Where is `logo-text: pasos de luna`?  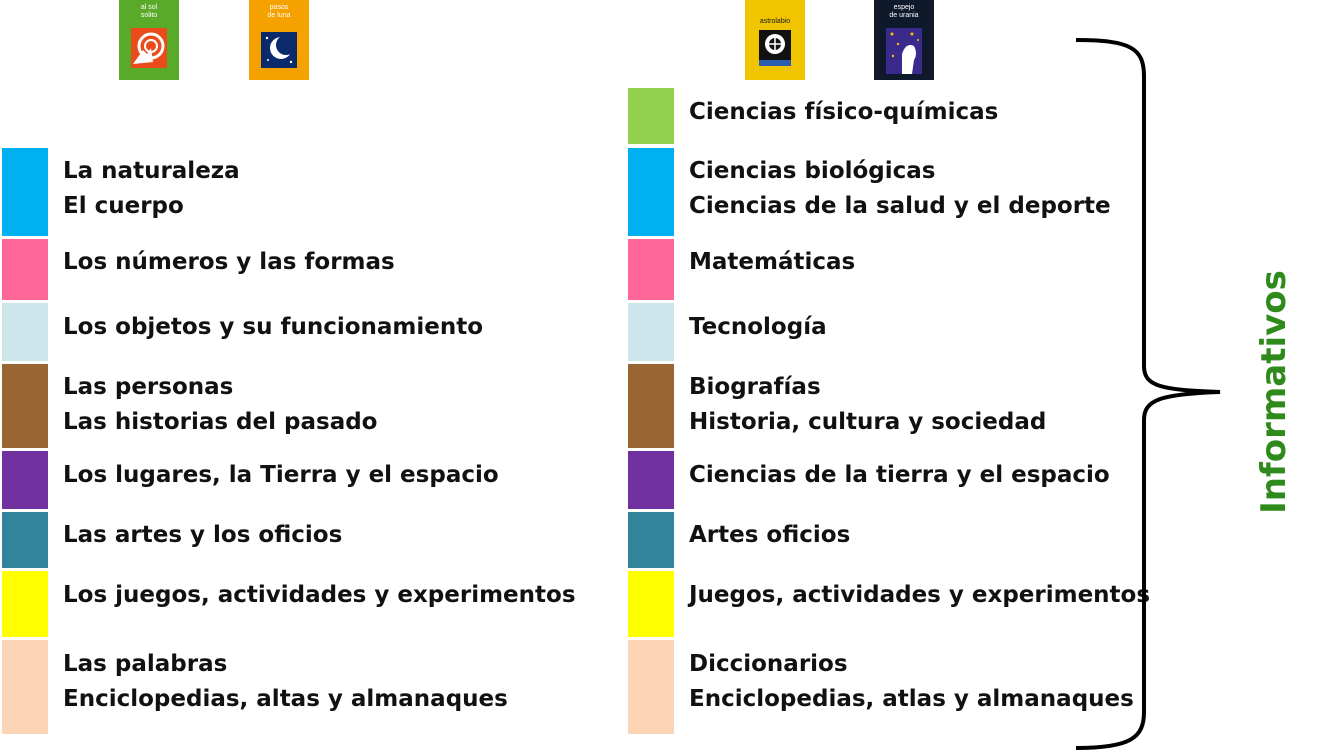 logo-text: pasos de luna is located at coordinates (279, 11).